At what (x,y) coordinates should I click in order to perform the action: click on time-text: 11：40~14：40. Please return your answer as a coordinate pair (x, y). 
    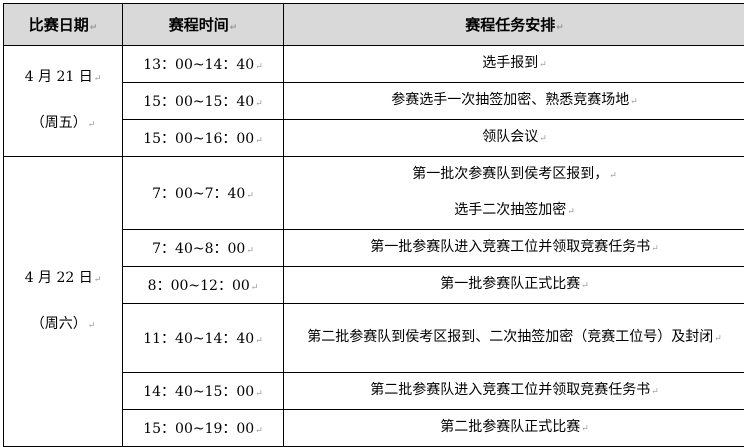
    Looking at the image, I should click on (203, 339).